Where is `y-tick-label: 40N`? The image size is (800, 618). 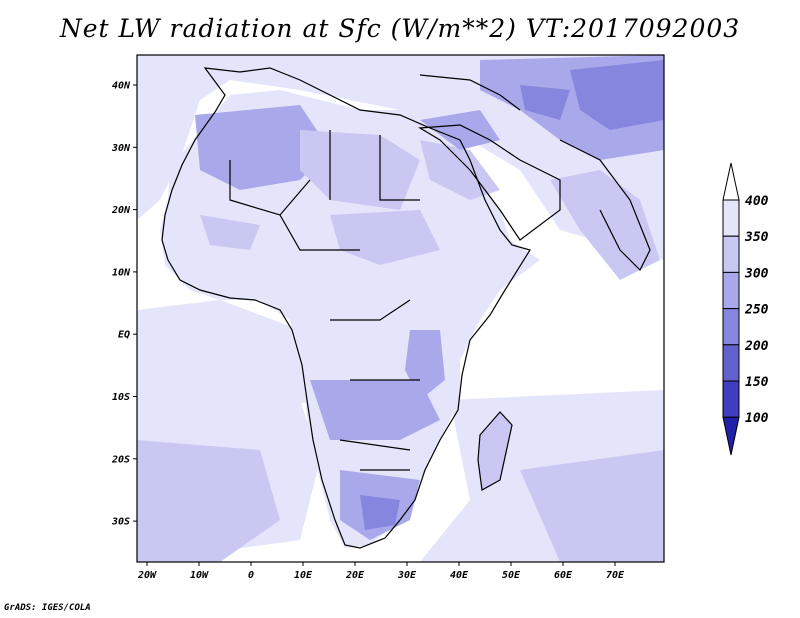 y-tick-label: 40N is located at coordinates (121, 86).